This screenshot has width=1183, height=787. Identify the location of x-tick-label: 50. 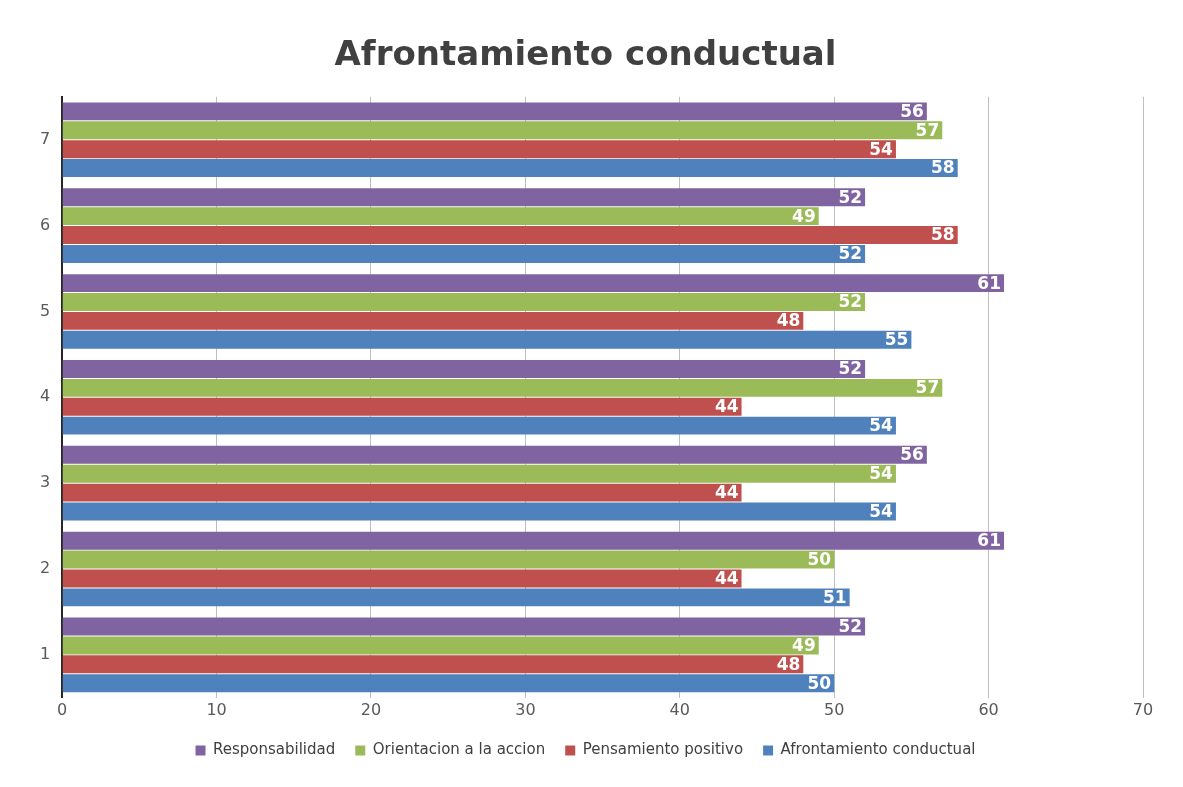
(834, 709).